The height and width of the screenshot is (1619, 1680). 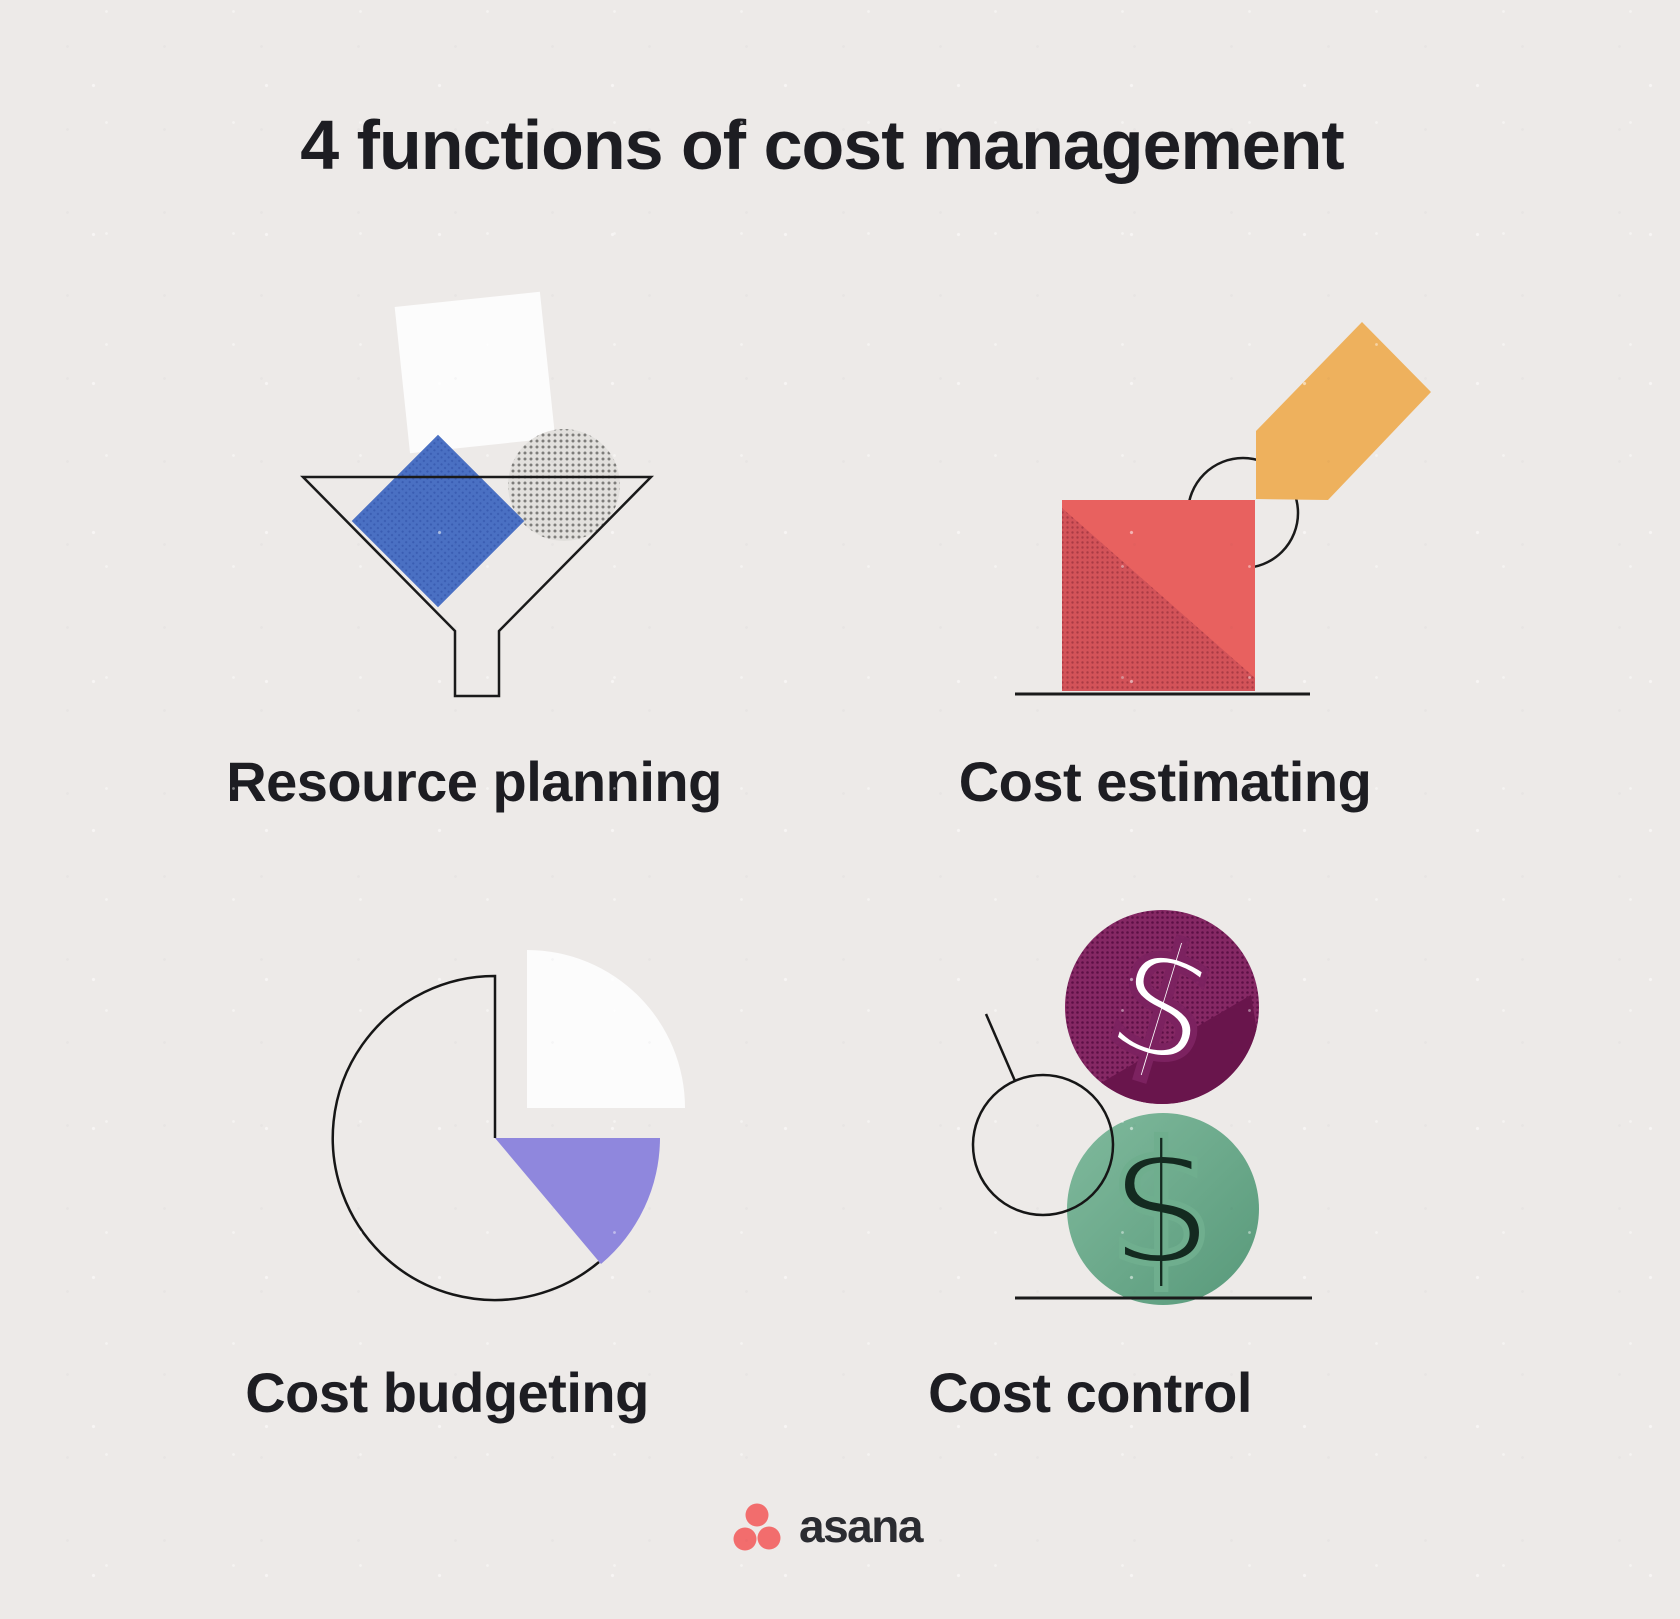 I want to click on blue-diamond-shape, so click(x=438, y=521).